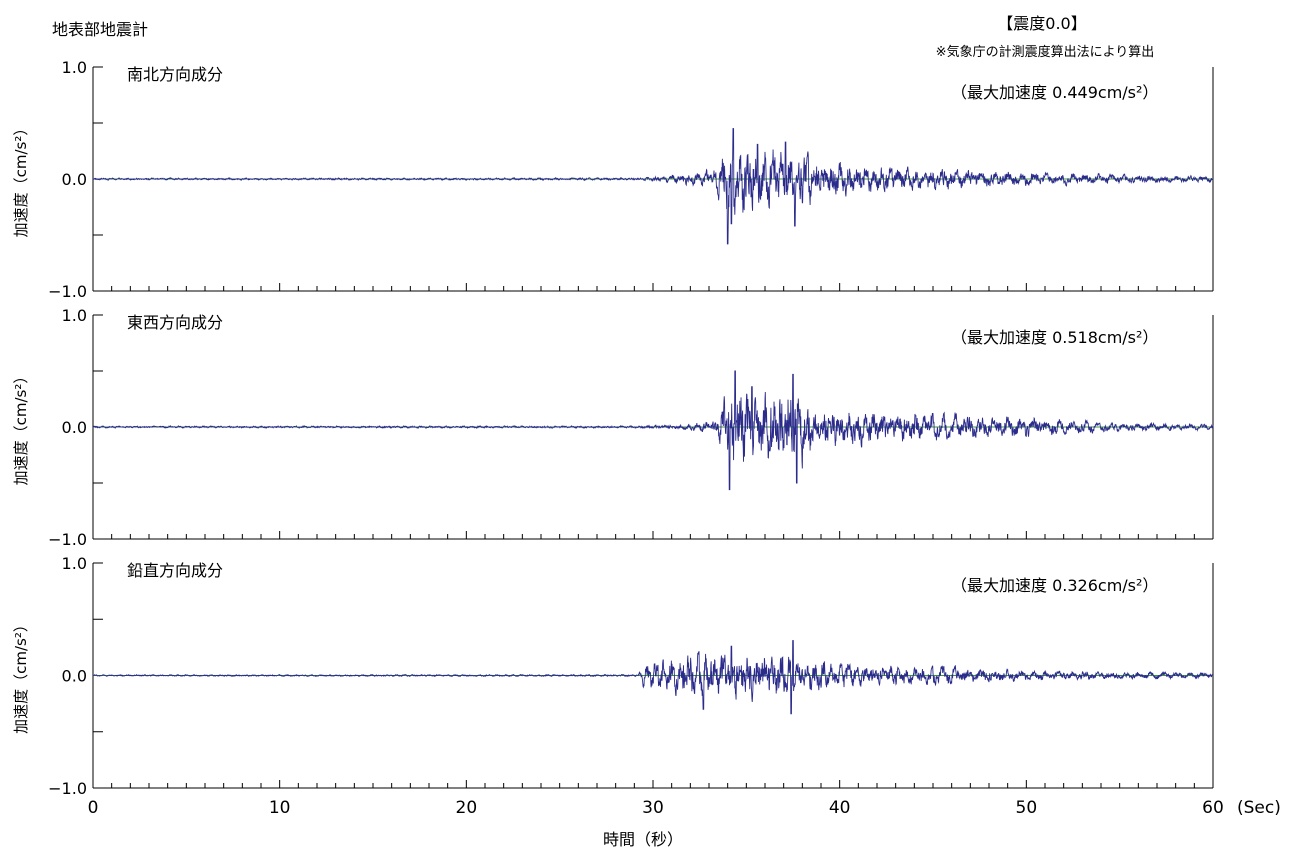  I want to click on x-tick-label: 30, so click(653, 808).